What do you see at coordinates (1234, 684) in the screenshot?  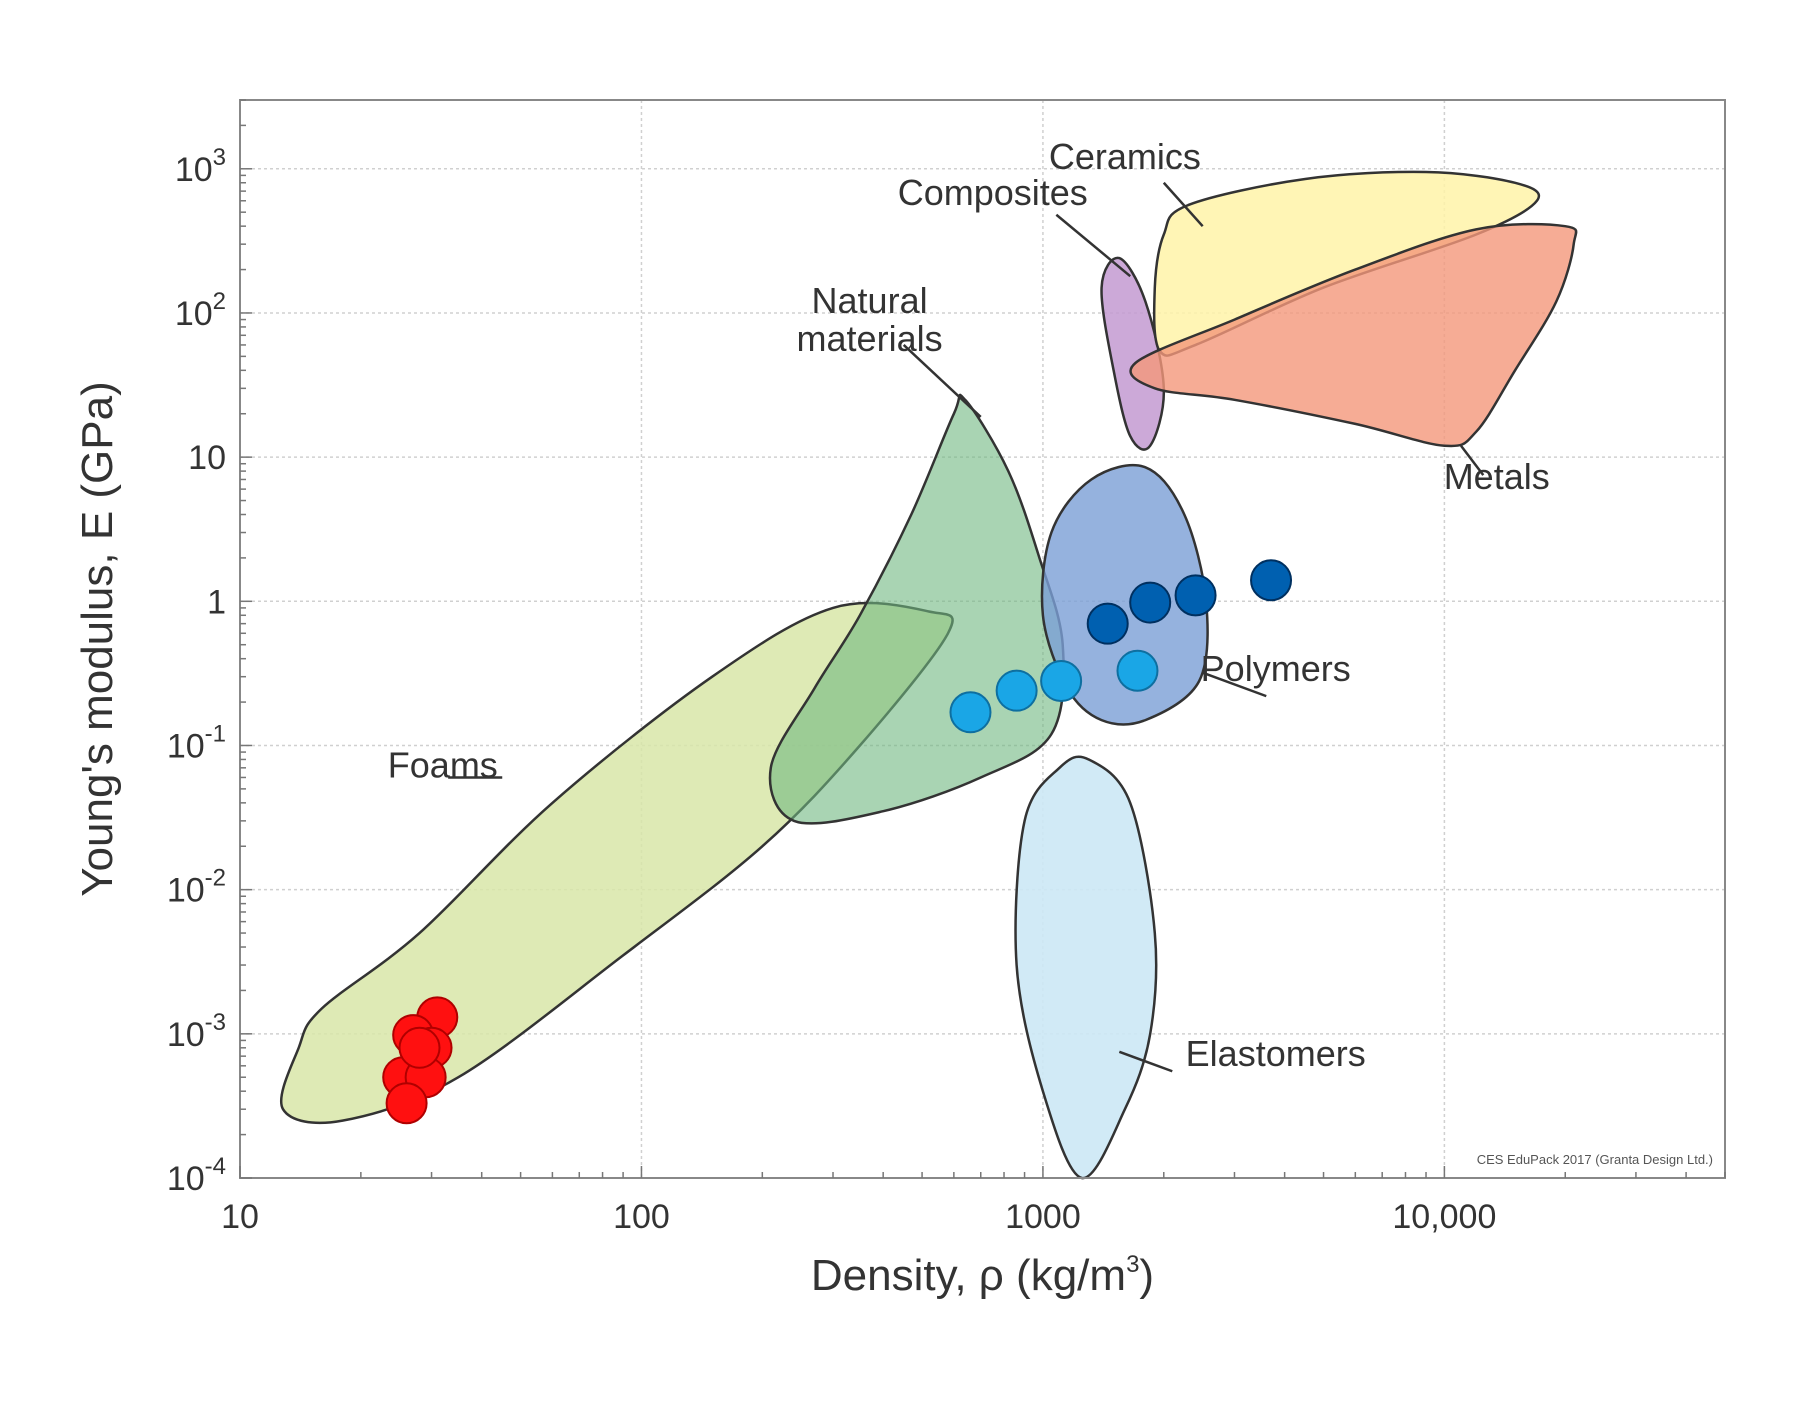 I see `leader-line-polymers` at bounding box center [1234, 684].